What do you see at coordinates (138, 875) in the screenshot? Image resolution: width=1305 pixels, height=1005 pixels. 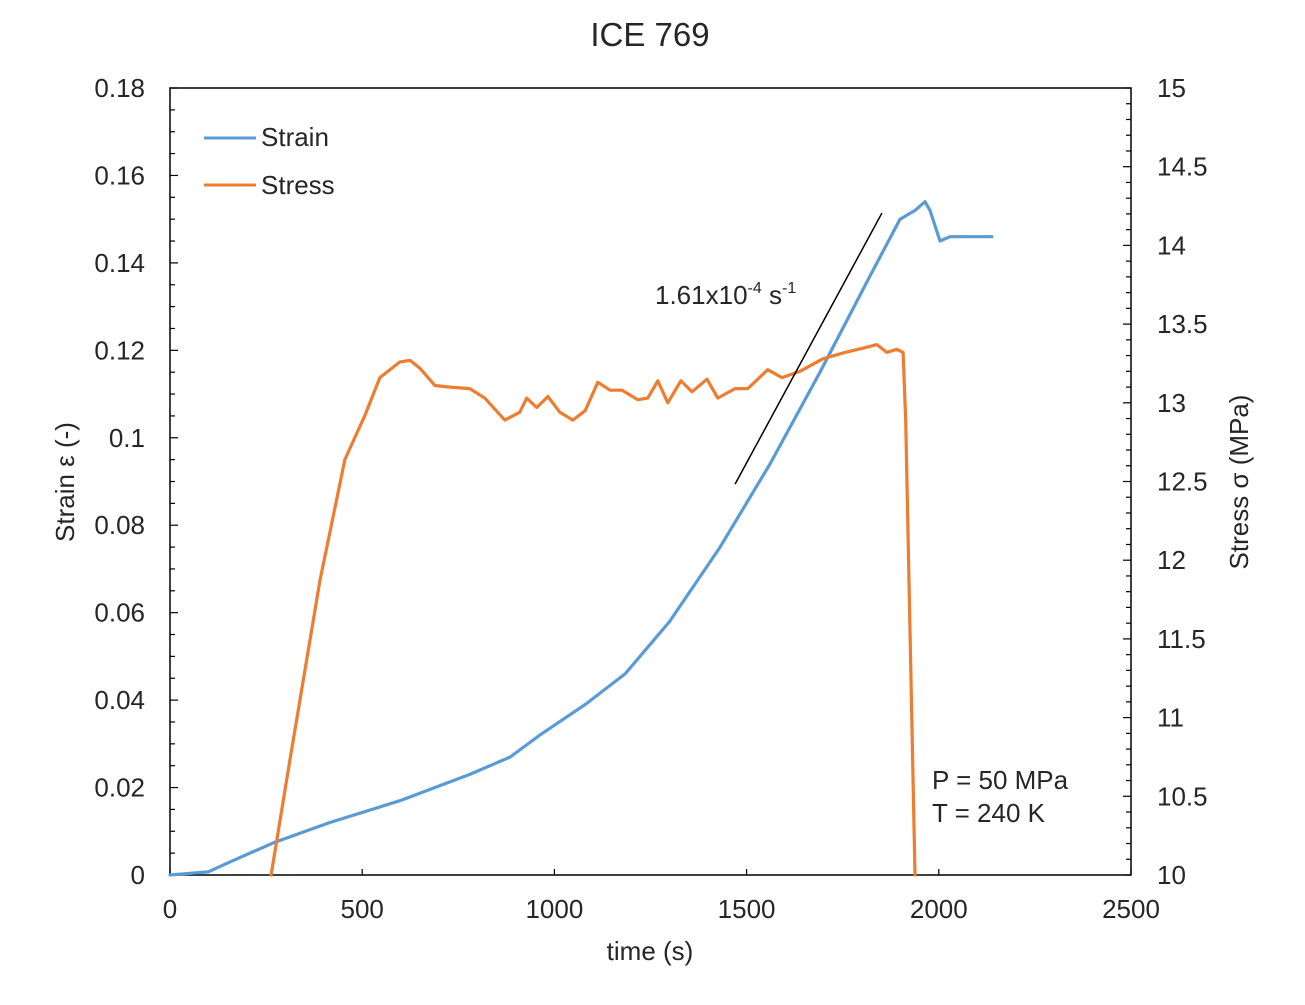 I see `y-tick-label: 0` at bounding box center [138, 875].